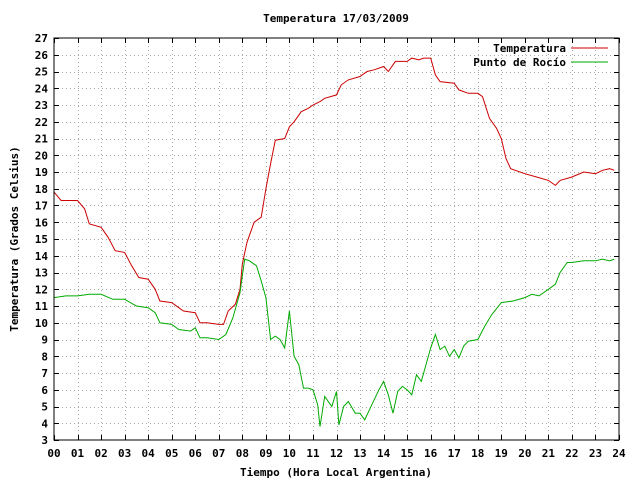 Image resolution: width=640 pixels, height=480 pixels. What do you see at coordinates (78, 453) in the screenshot?
I see `x-tick-label: 01` at bounding box center [78, 453].